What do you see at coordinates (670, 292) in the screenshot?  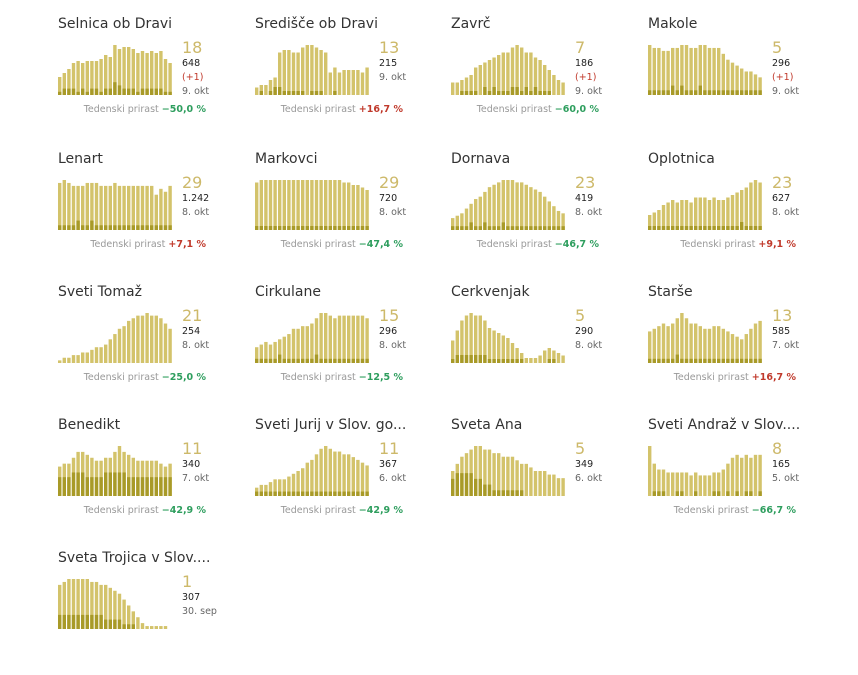 I see `municipality-name: Starše` at bounding box center [670, 292].